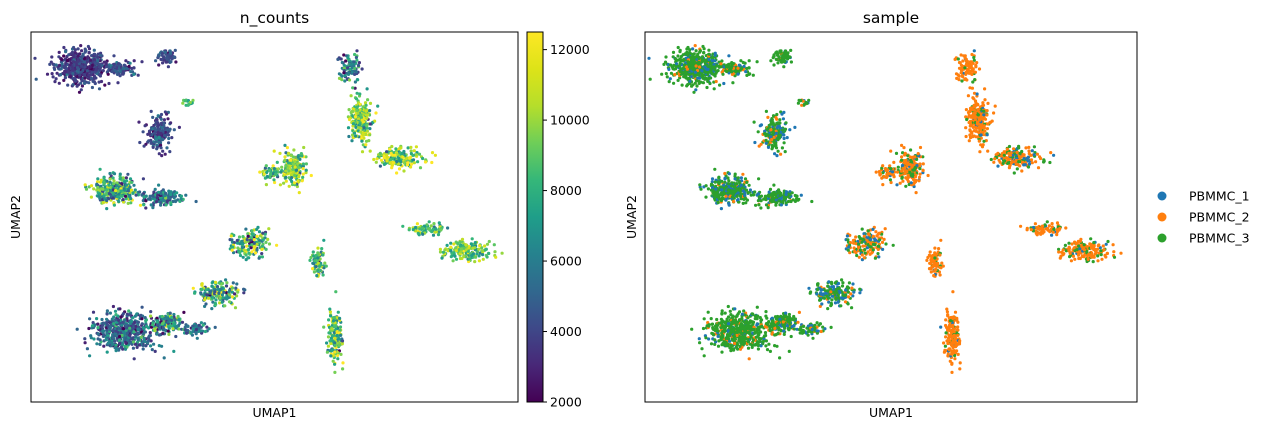  Describe the element at coordinates (891, 18) in the screenshot. I see `right-title: sample` at that location.